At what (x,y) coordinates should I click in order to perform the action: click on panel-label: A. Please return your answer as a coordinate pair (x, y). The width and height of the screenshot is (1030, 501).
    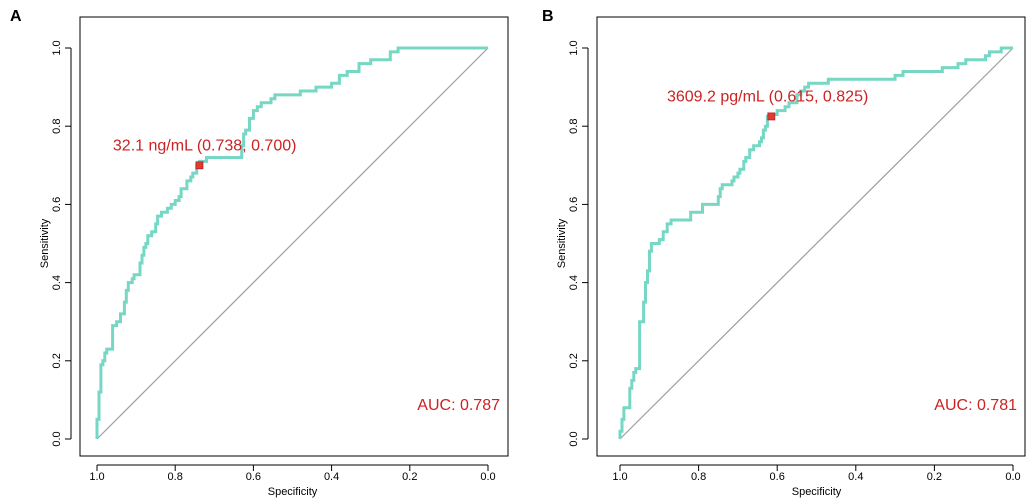
    Looking at the image, I should click on (16, 16).